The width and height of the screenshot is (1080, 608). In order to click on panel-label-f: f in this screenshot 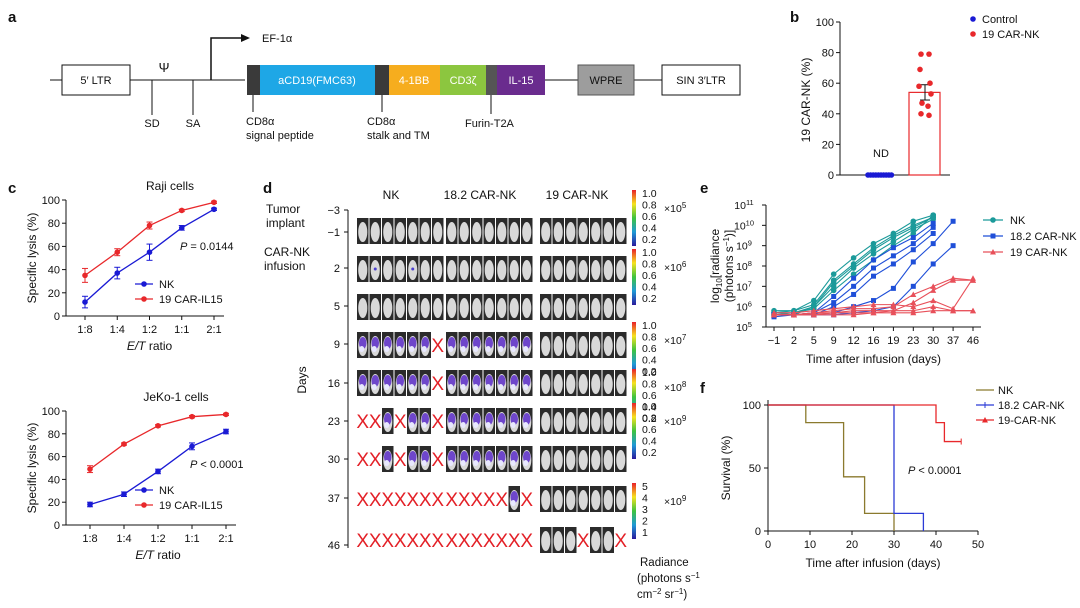, I will do `click(703, 388)`.